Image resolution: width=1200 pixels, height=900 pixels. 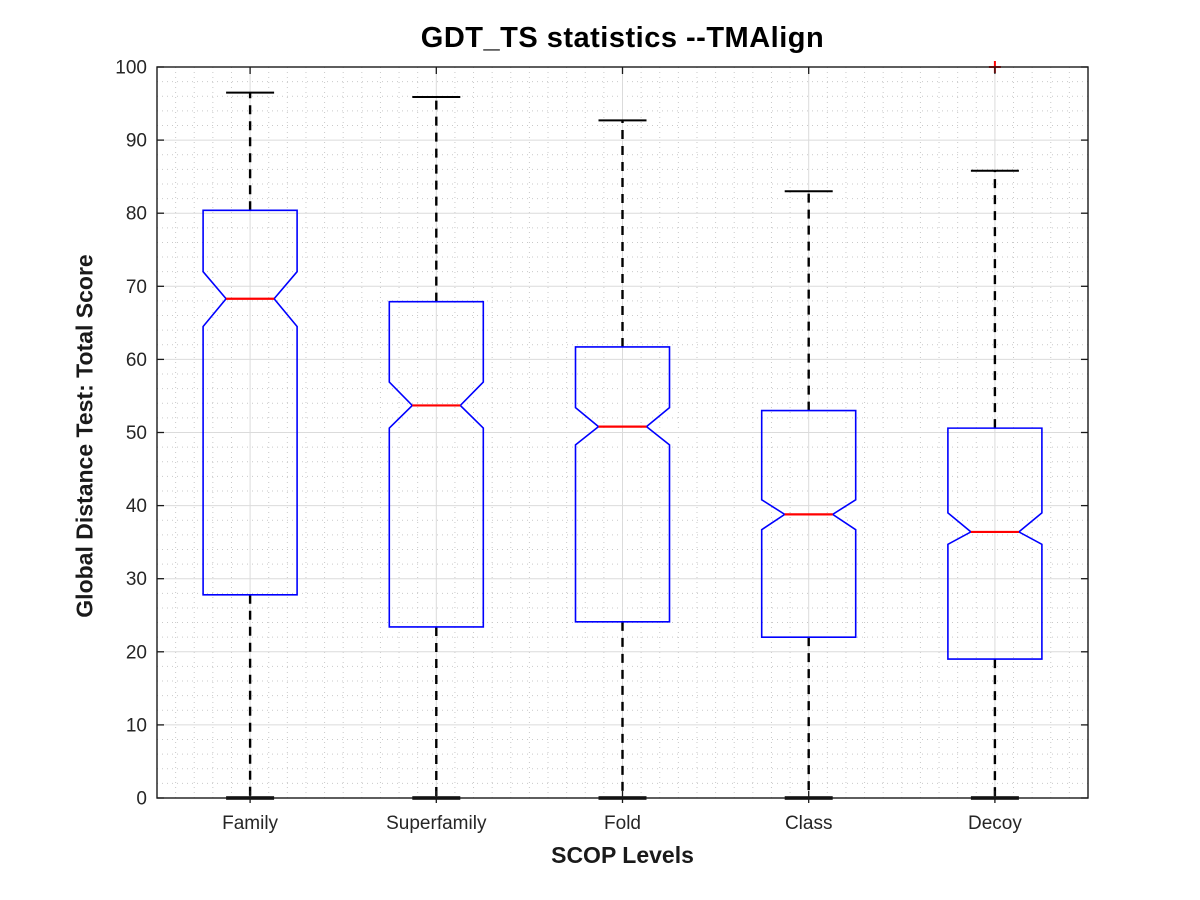 What do you see at coordinates (136, 141) in the screenshot?
I see `y-tick-label: 90` at bounding box center [136, 141].